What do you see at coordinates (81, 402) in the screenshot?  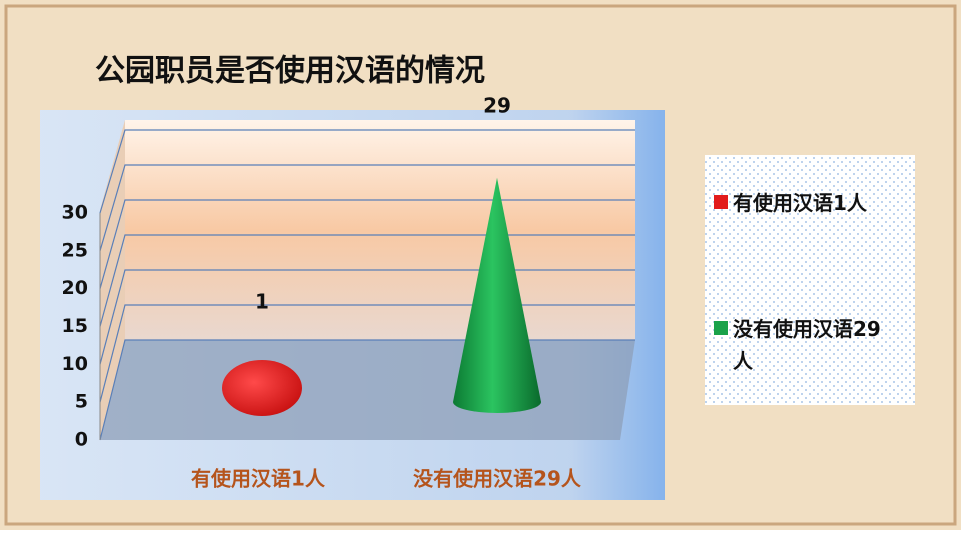 I see `y-tick-label: 5` at bounding box center [81, 402].